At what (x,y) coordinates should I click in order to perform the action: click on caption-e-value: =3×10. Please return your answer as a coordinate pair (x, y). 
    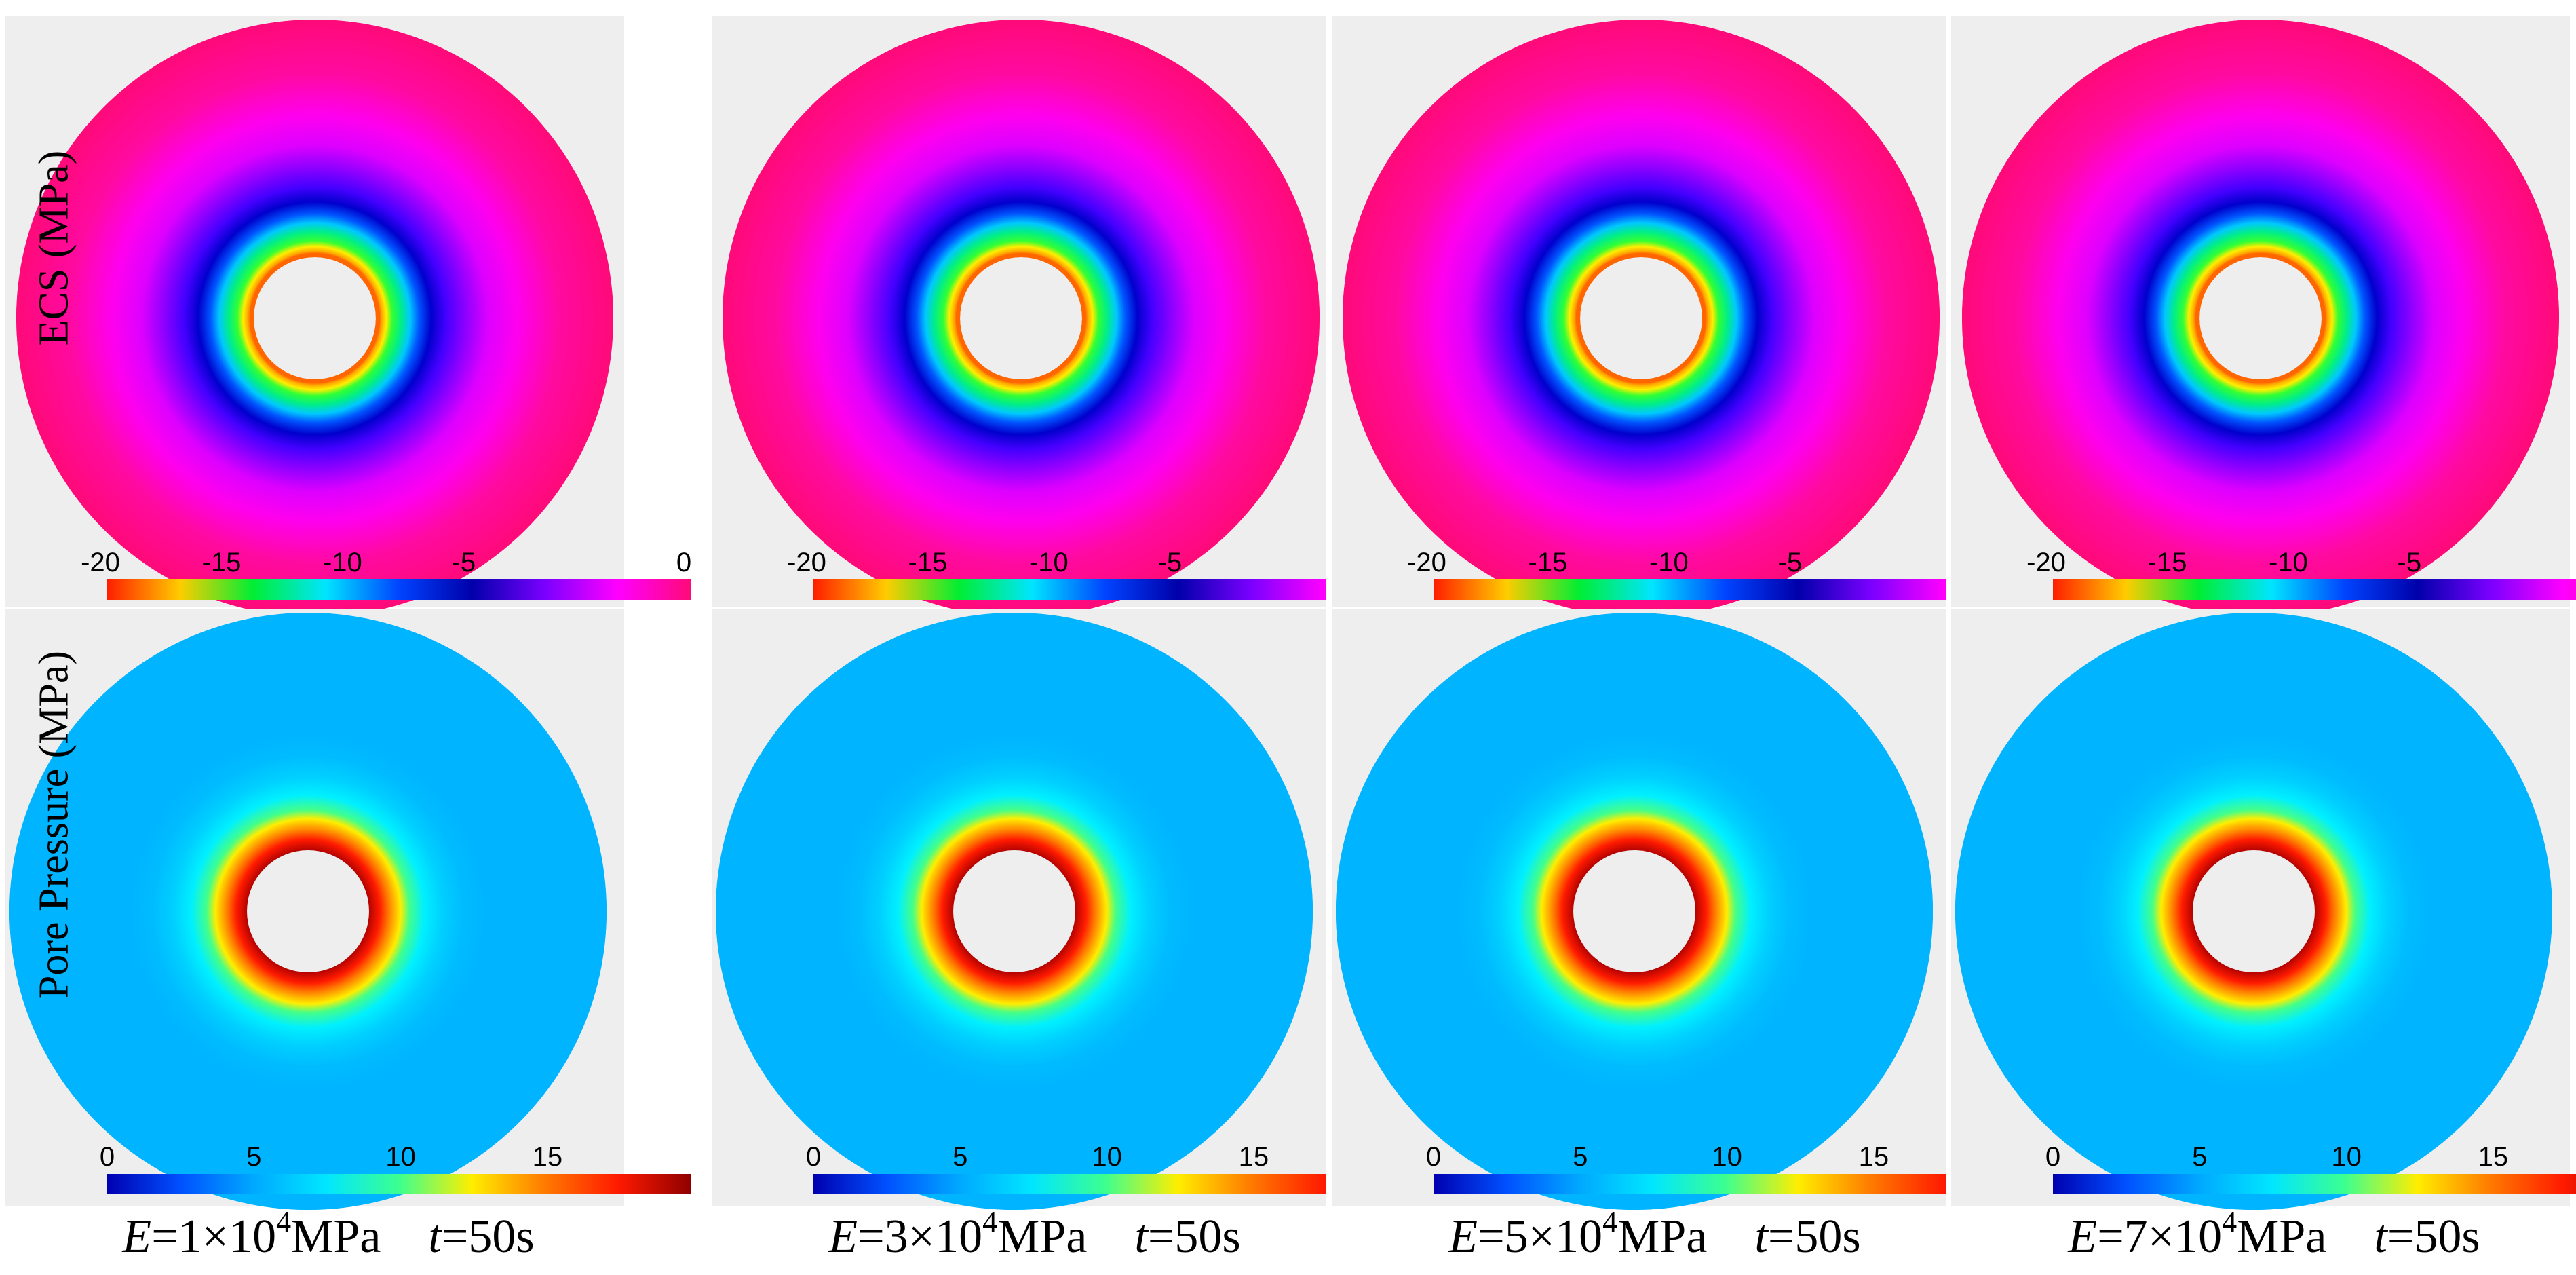
    Looking at the image, I should click on (920, 1237).